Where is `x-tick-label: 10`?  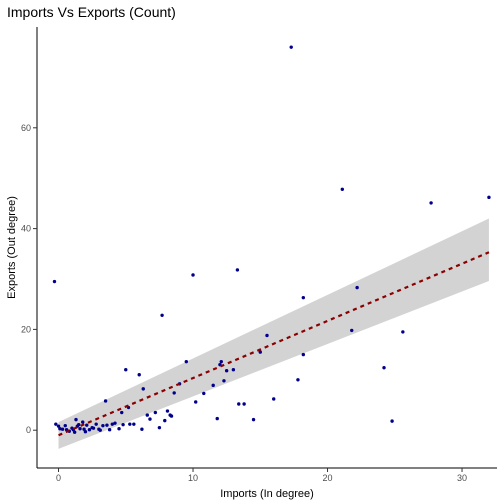
x-tick-label: 10 is located at coordinates (193, 478).